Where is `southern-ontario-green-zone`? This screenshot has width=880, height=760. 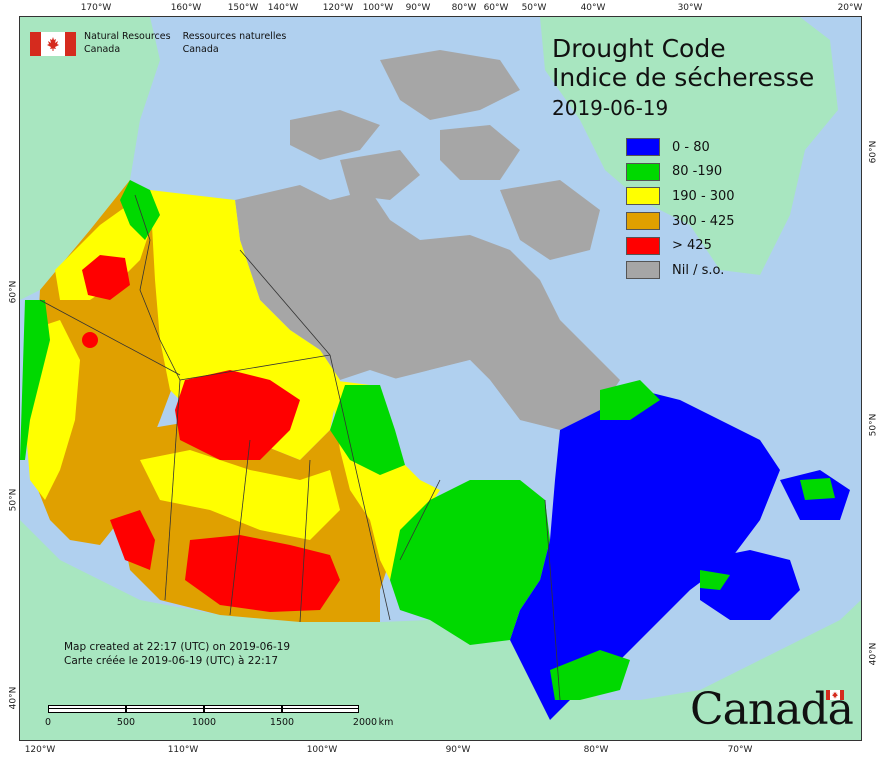 southern-ontario-green-zone is located at coordinates (590, 675).